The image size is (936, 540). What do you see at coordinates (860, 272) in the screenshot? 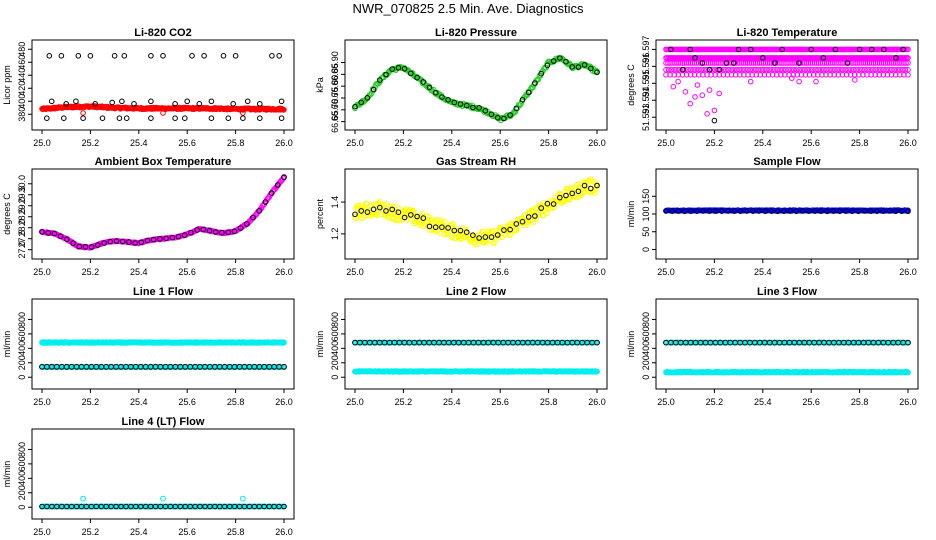
I see `x-tick-label: 25.8` at bounding box center [860, 272].